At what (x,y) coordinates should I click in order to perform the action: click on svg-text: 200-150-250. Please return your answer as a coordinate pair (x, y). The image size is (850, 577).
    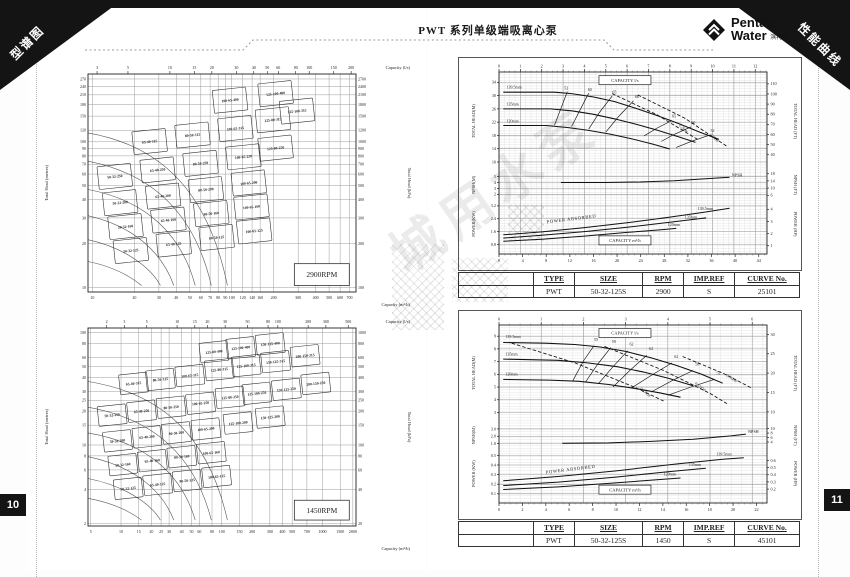
    Looking at the image, I should click on (316, 384).